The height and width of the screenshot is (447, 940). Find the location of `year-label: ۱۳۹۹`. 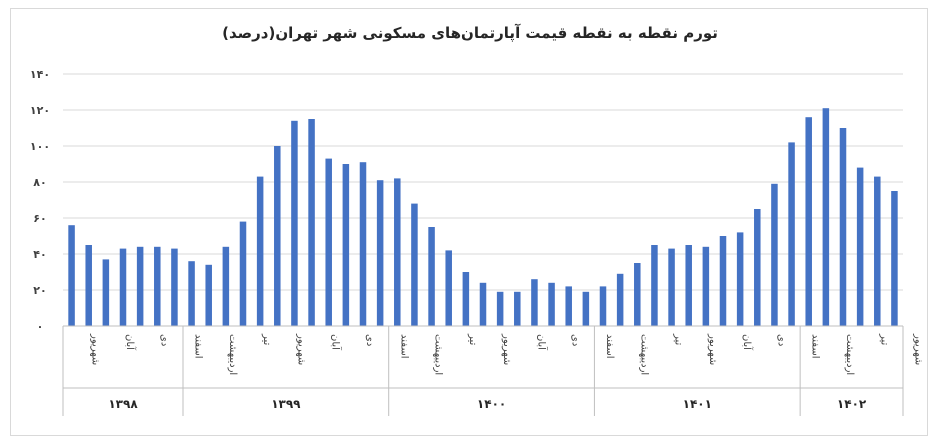

year-label: ۱۳۹۹ is located at coordinates (286, 404).